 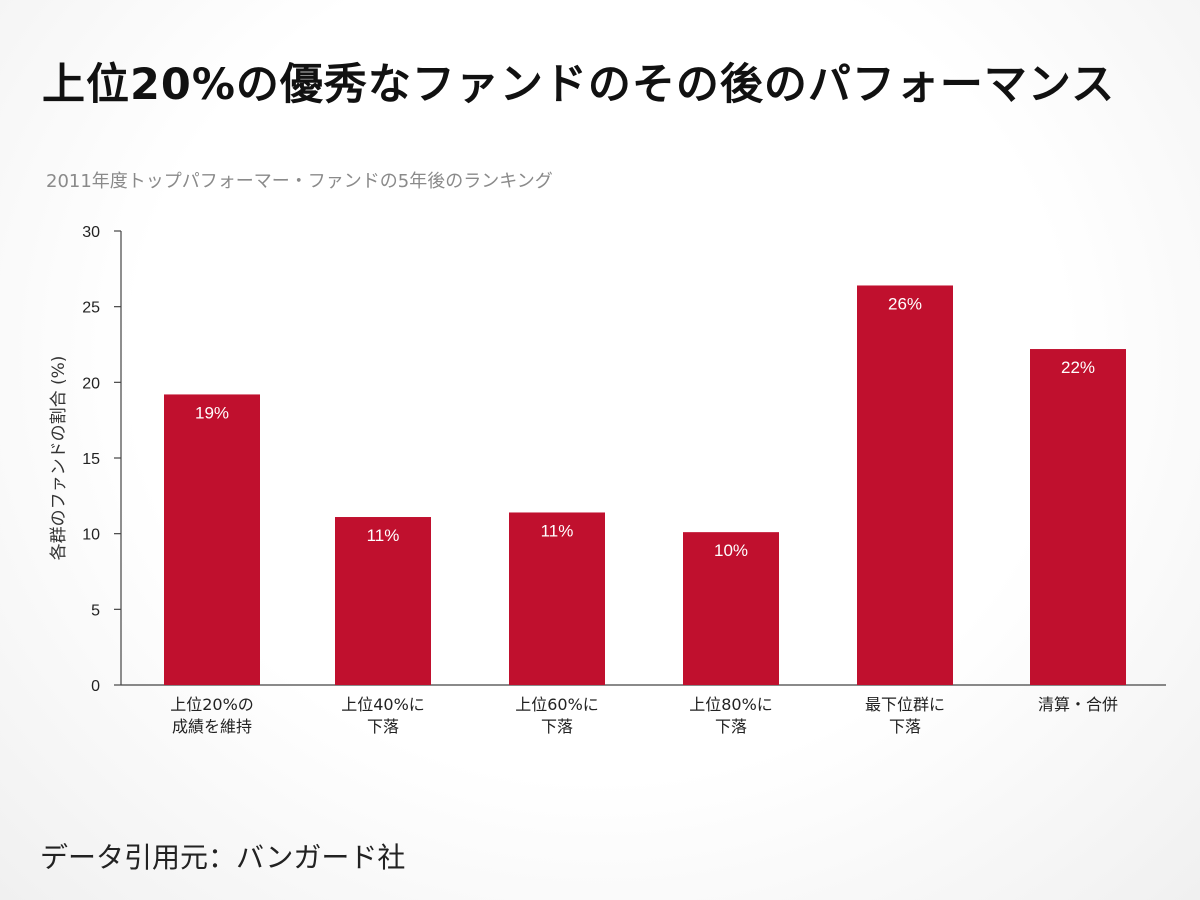 What do you see at coordinates (59, 458) in the screenshot?
I see `y-axis-label: 各群のファンドの割合 (%)` at bounding box center [59, 458].